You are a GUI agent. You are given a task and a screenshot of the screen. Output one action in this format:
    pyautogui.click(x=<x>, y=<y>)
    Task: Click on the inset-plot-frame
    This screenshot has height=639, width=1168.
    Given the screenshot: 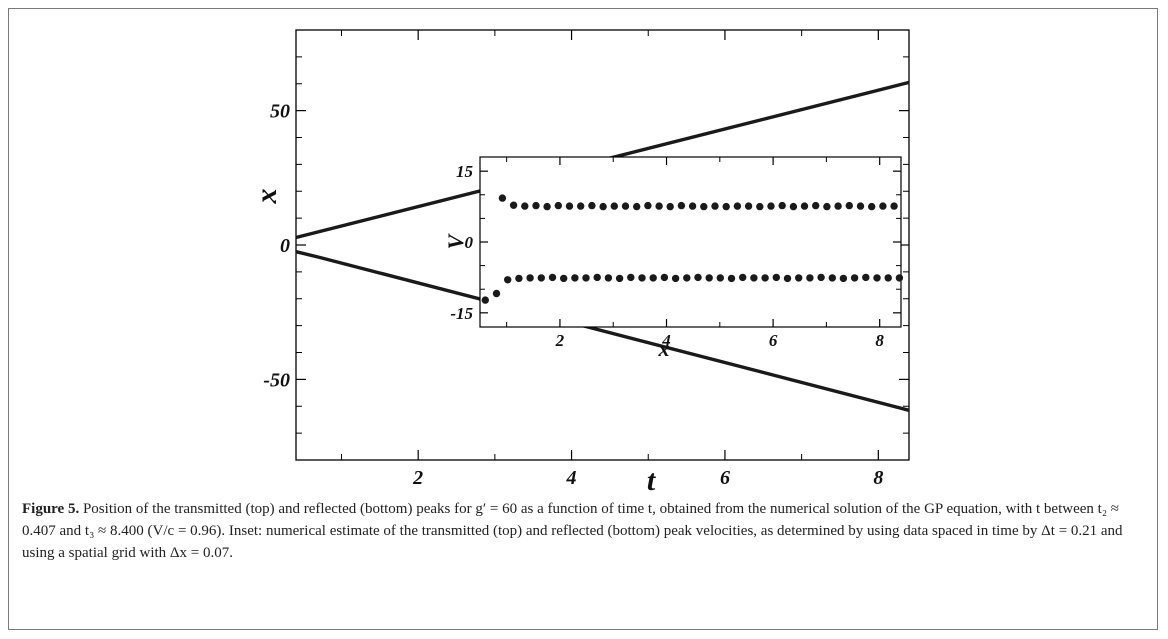 What is the action you would take?
    pyautogui.click(x=690, y=242)
    